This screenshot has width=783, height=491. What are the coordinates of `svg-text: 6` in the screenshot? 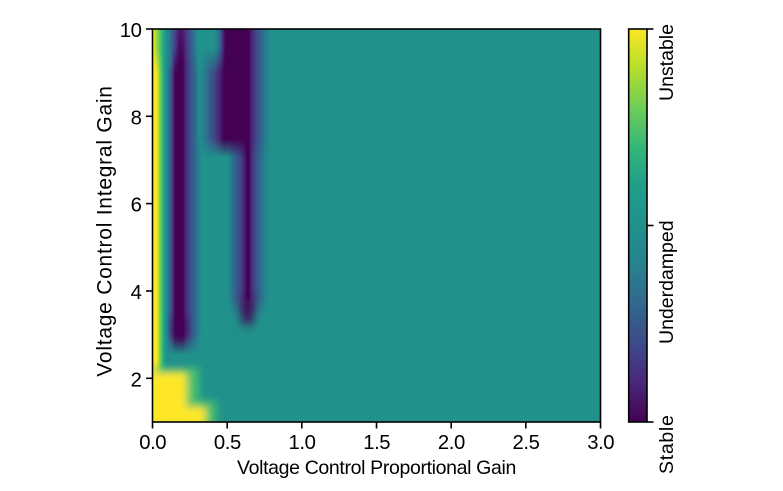 It's located at (136, 206).